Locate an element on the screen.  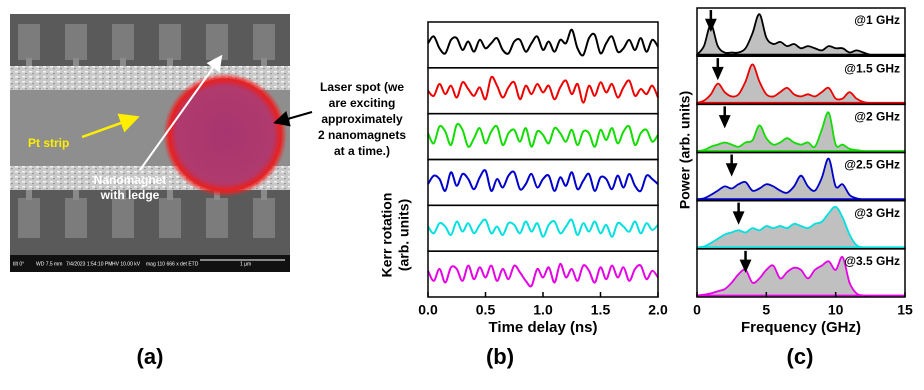
nanomagnet-label: with ledge is located at coordinates (130, 195).